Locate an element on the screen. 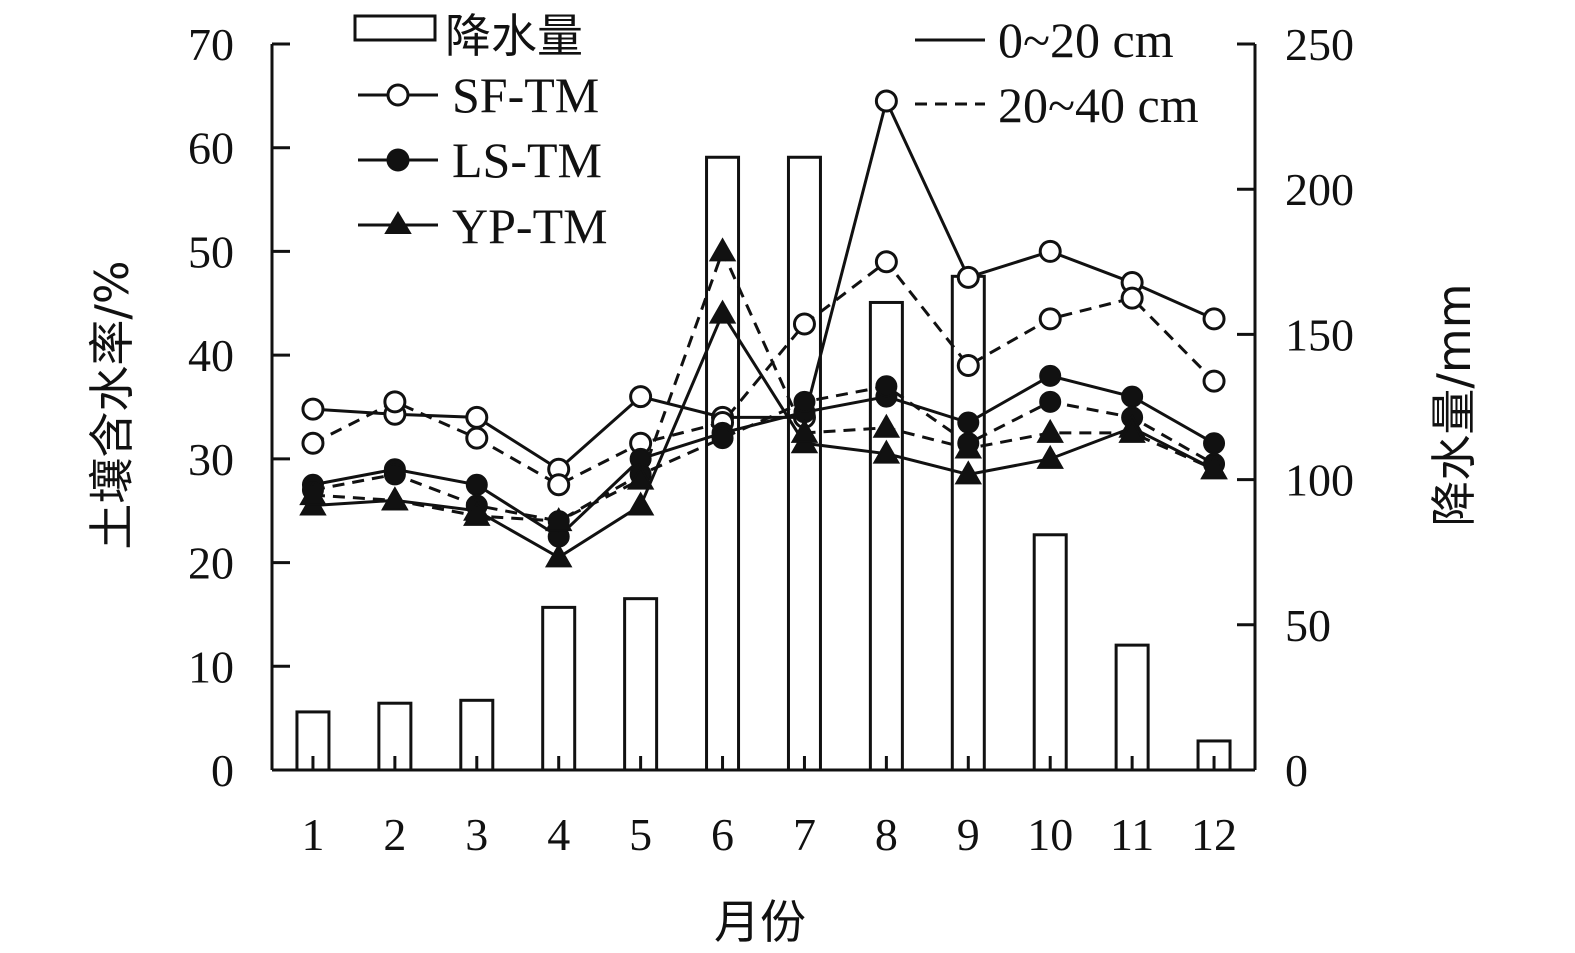  y-right-tick-label-100: 100 is located at coordinates (1319, 480).